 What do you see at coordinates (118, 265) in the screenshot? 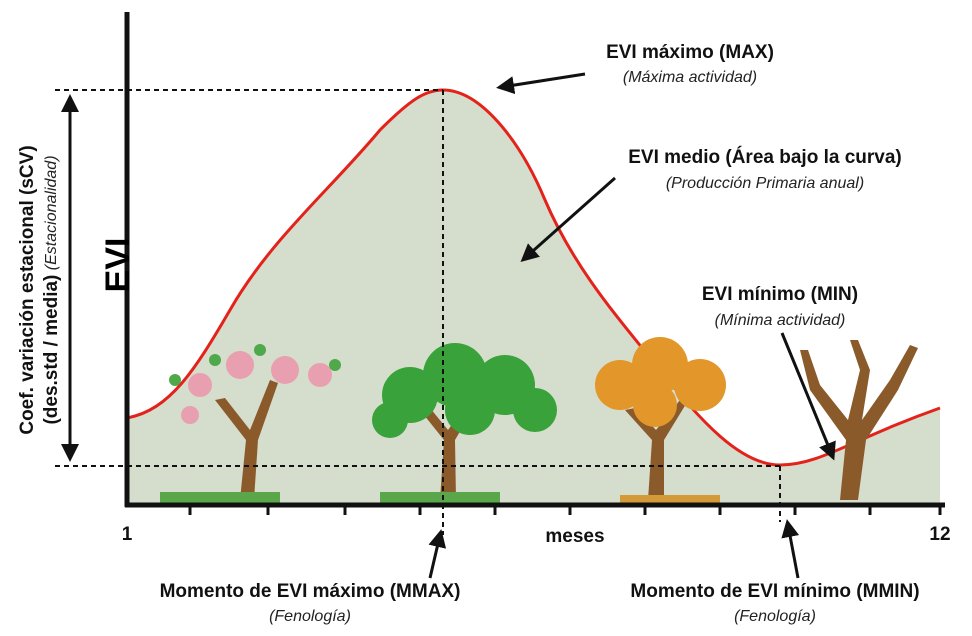
I see `y-axis-label: EVI` at bounding box center [118, 265].